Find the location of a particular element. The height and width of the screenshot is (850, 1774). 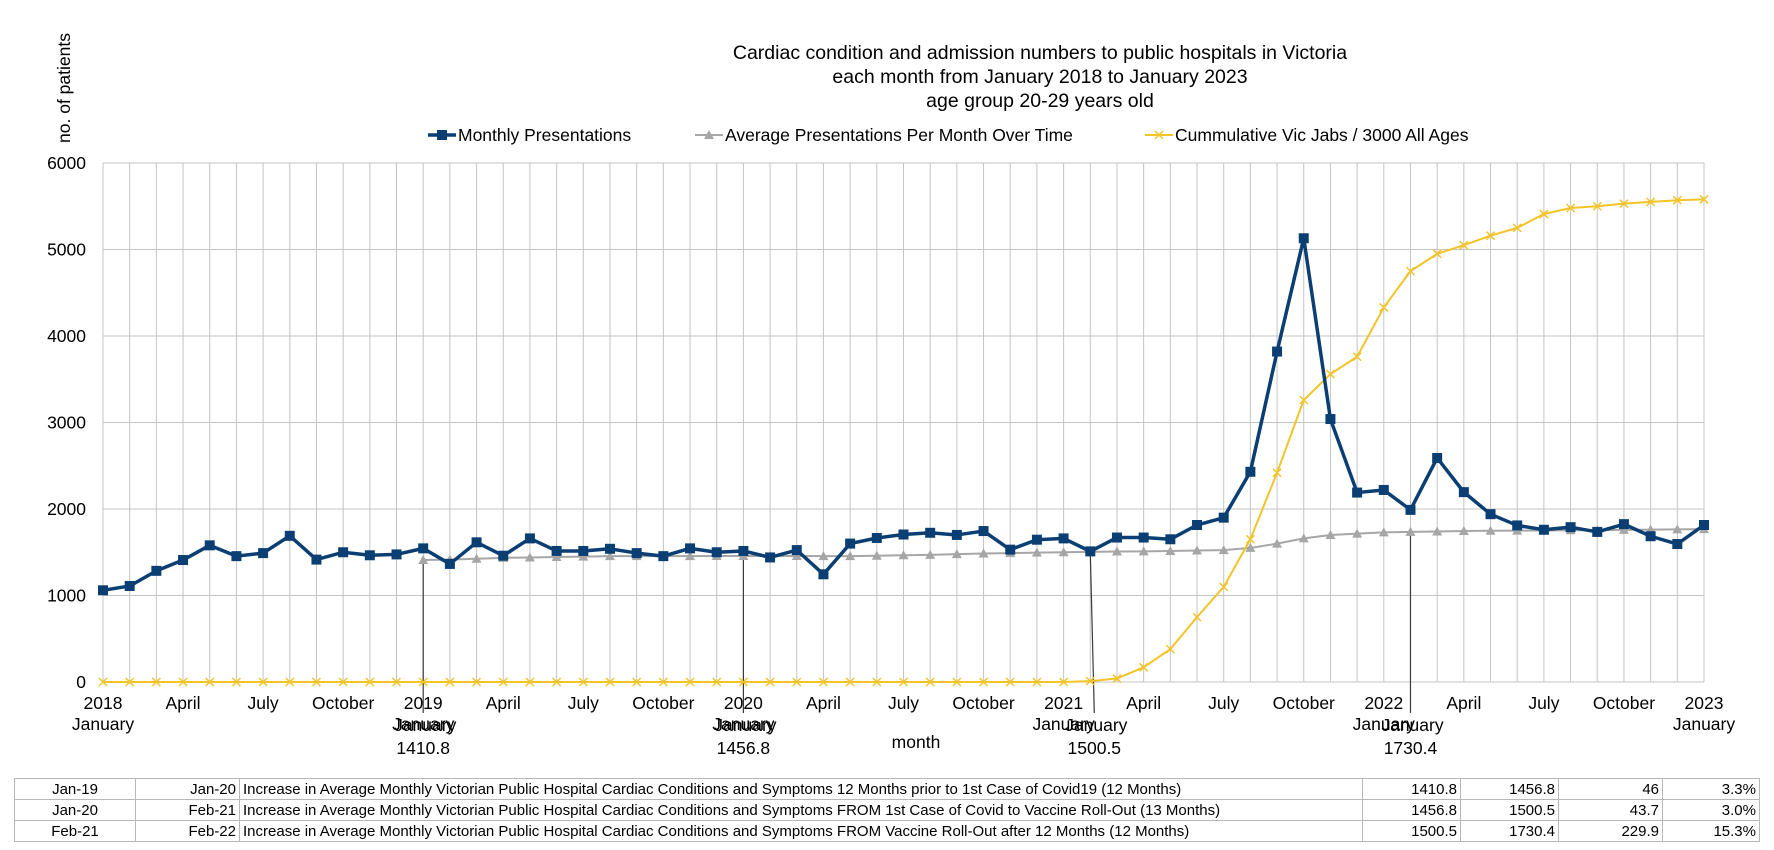

legend-label: Cummulative Vic Jabs / 3000 All Ages is located at coordinates (1322, 135).